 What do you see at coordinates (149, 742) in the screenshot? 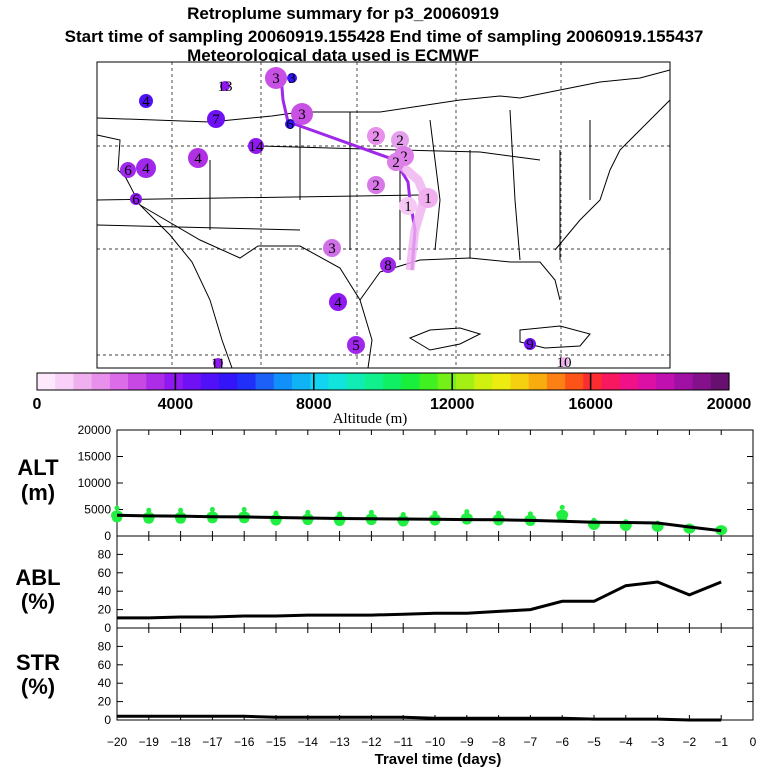
I see `x-tick-label: −19` at bounding box center [149, 742].